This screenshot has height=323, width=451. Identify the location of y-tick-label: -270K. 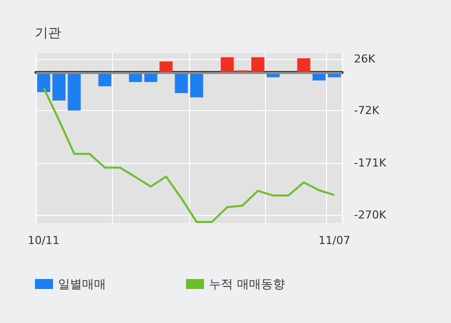
(370, 215).